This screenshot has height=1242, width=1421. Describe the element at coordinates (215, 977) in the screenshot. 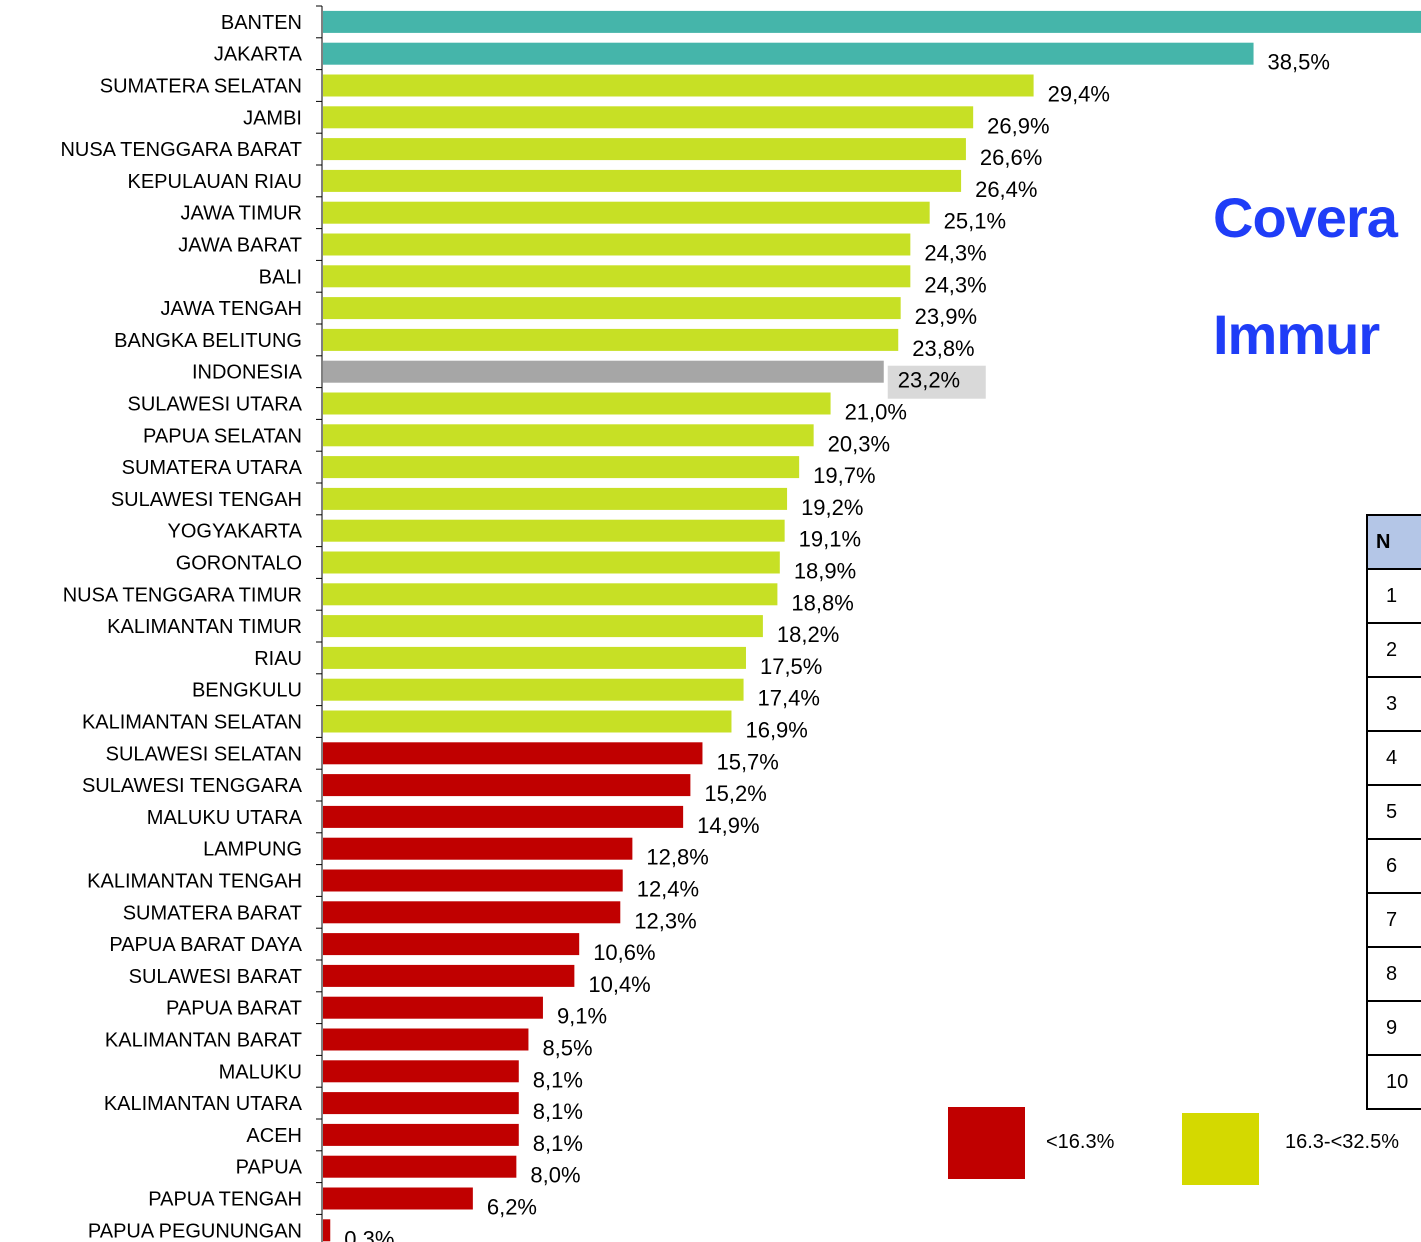

I see `category-label: SULAWESI BARAT` at that location.